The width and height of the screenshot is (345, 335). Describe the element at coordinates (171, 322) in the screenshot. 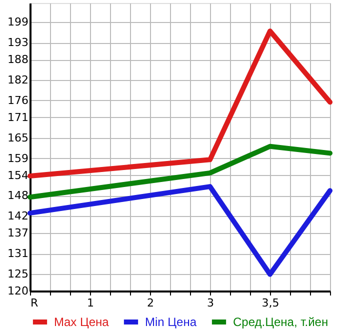

I see `legend-label: Min Цена` at that location.